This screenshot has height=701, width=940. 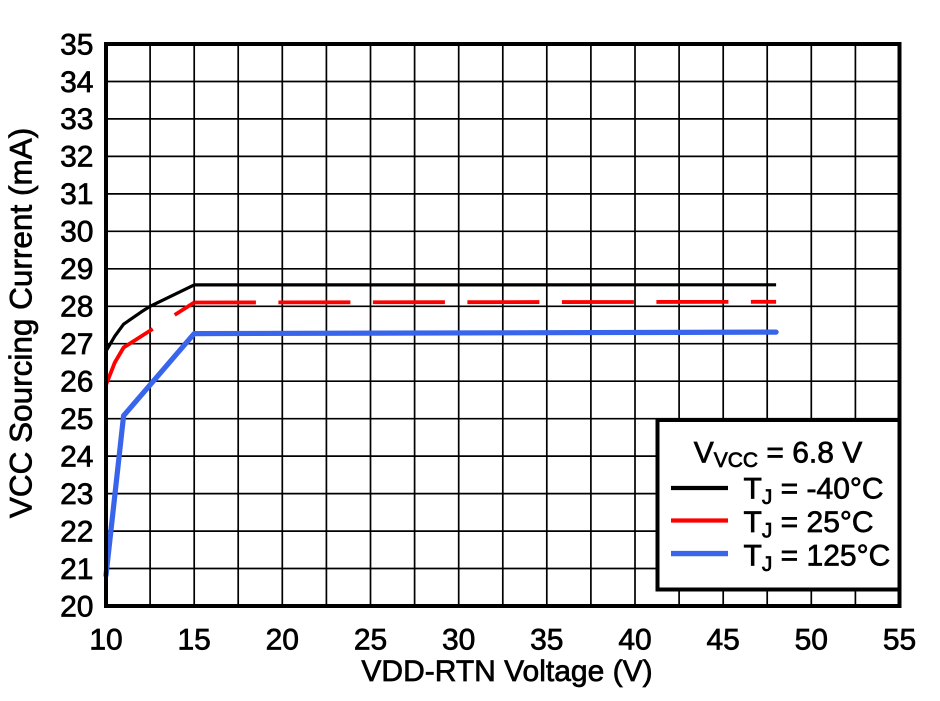 I want to click on svg-text: 21, so click(x=76, y=569).